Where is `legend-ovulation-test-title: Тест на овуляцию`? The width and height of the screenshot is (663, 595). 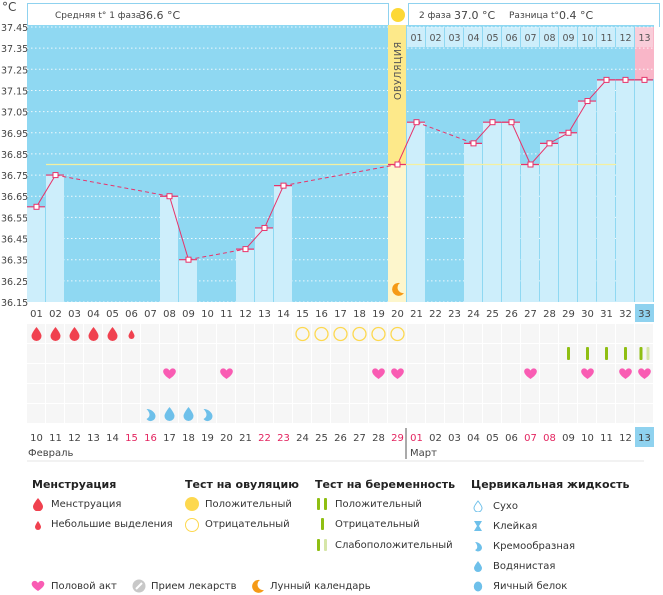 legend-ovulation-test-title: Тест на овуляцию is located at coordinates (242, 484).